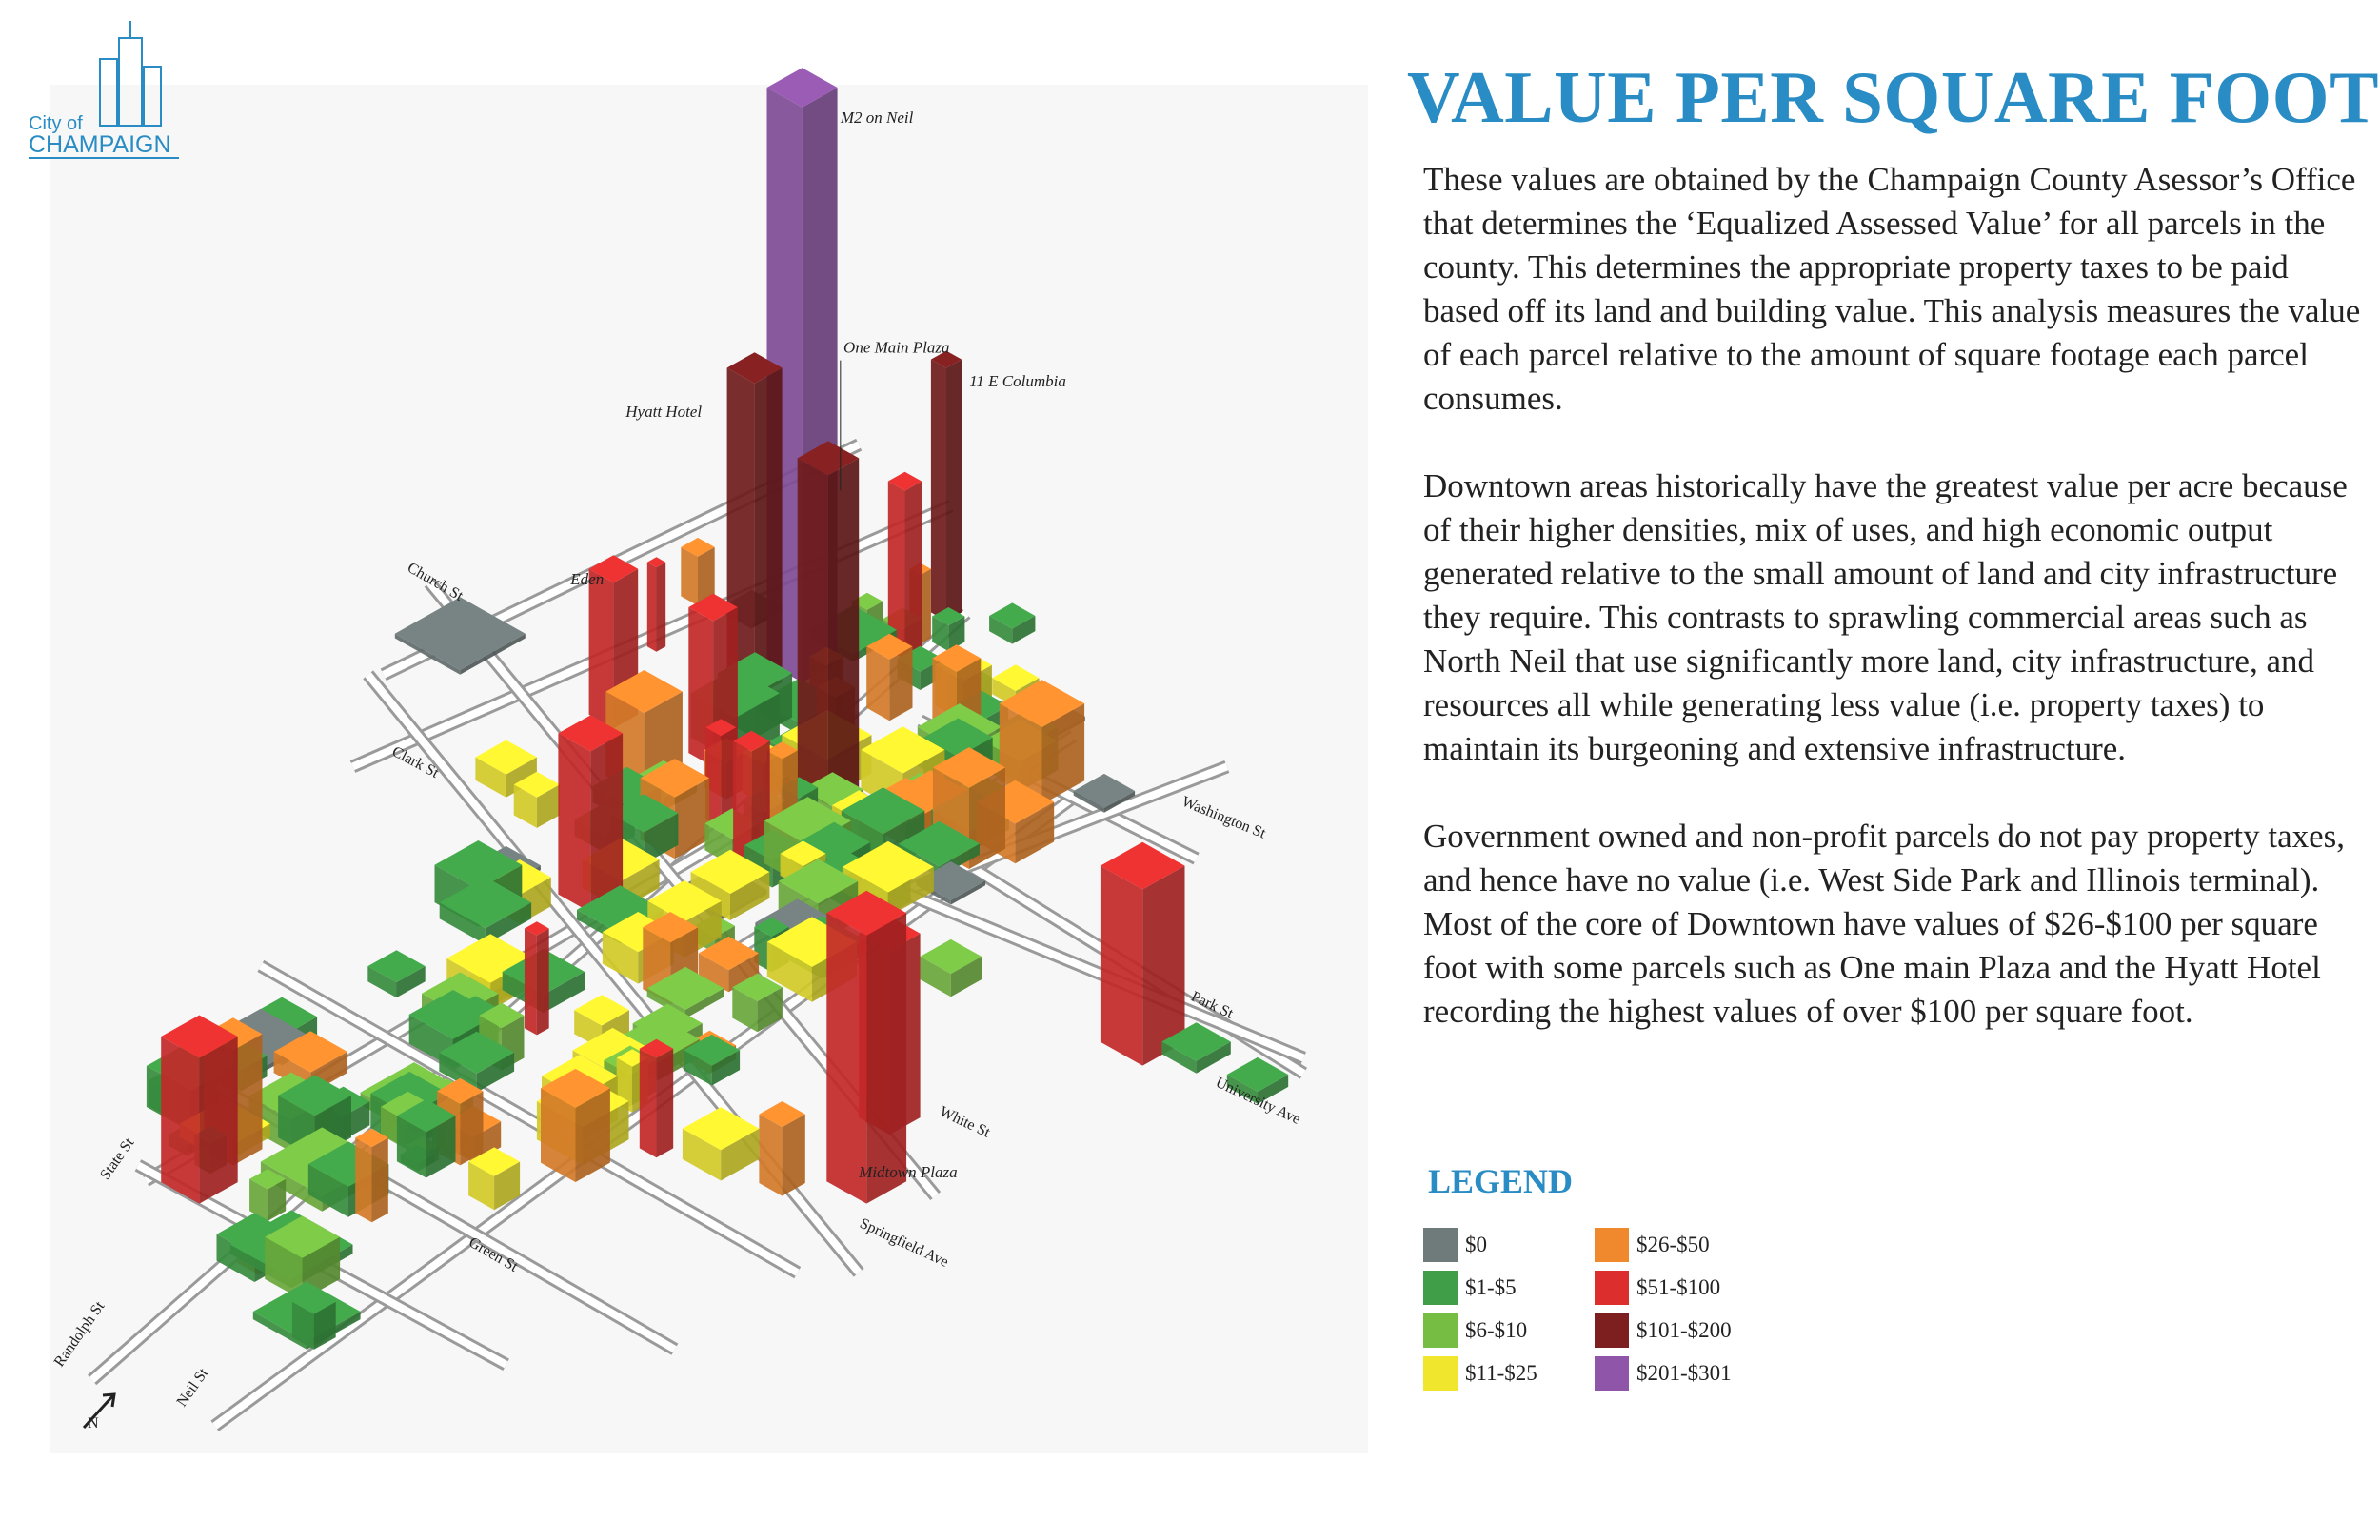  Describe the element at coordinates (93, 1423) in the screenshot. I see `north-label: N` at that location.